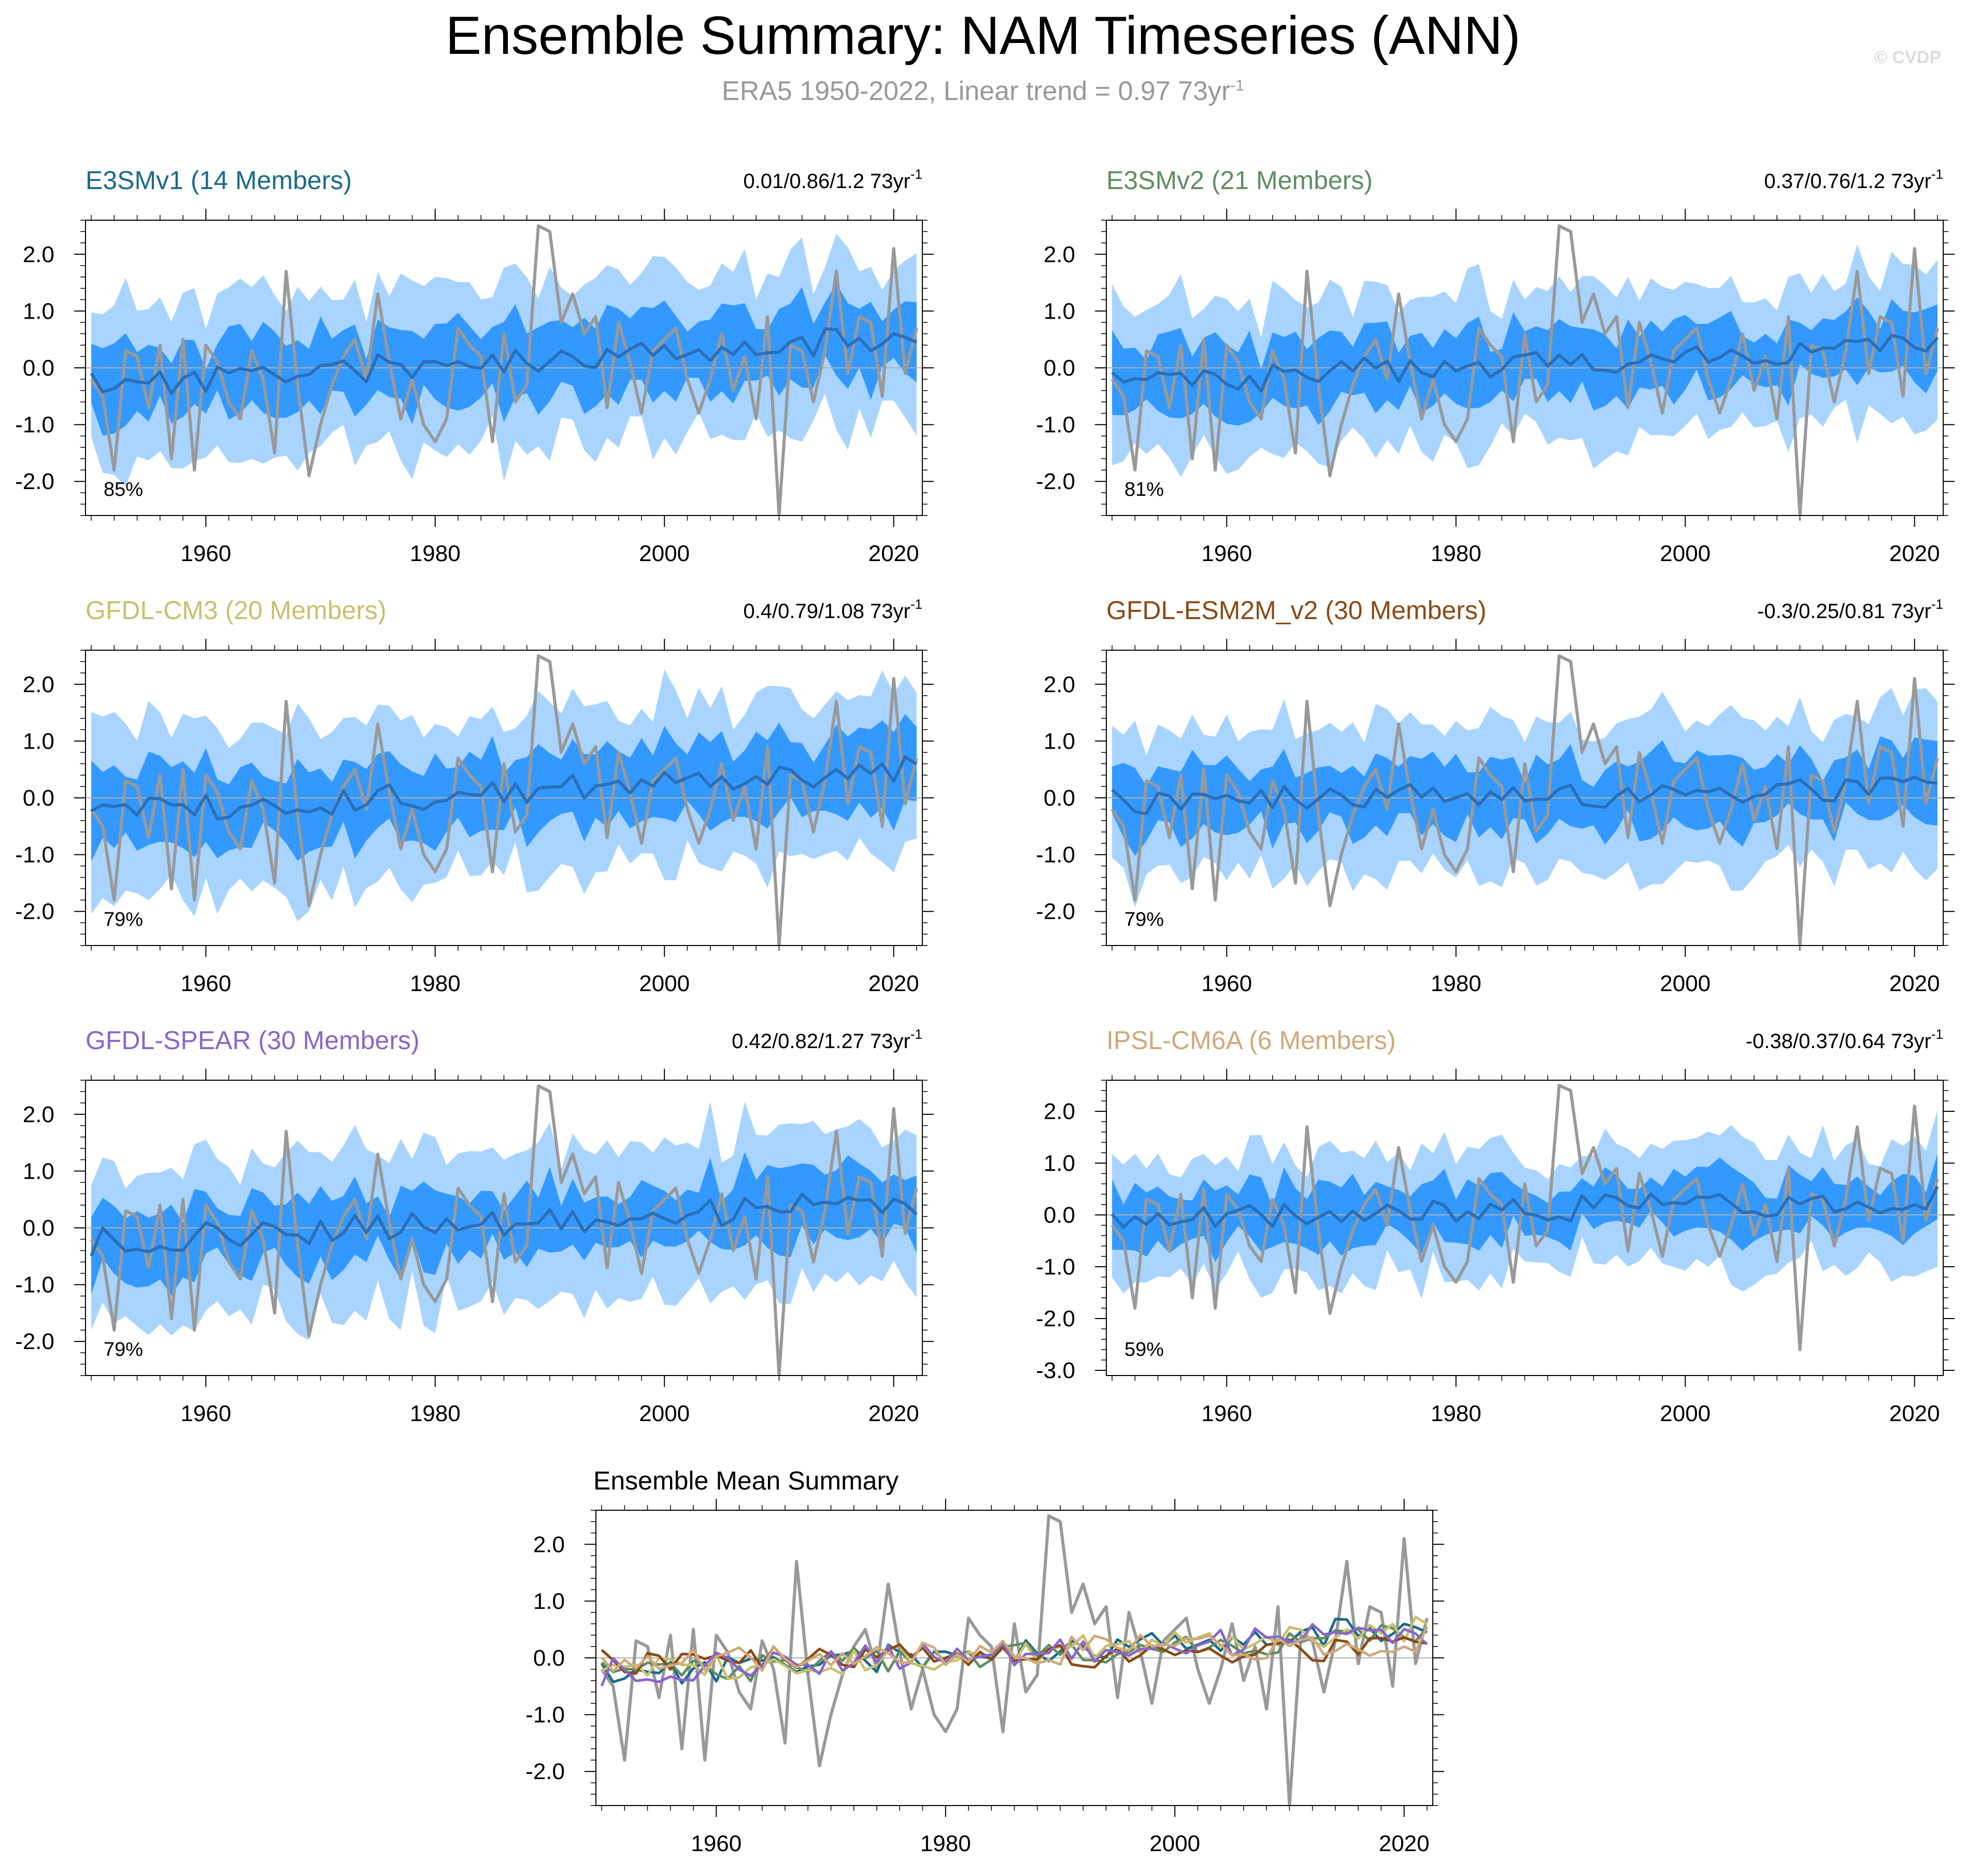 The height and width of the screenshot is (1876, 1966). What do you see at coordinates (253, 1040) in the screenshot?
I see `panel-title: GFDL-SPEAR (30 Members)` at bounding box center [253, 1040].